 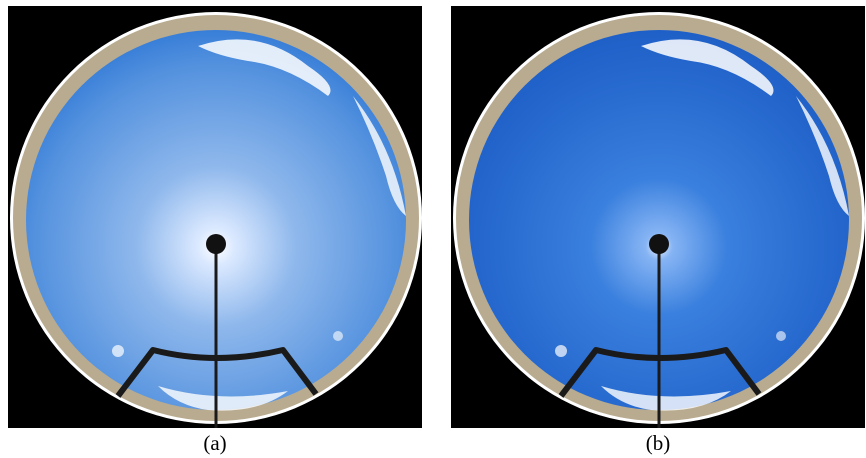 What do you see at coordinates (658, 443) in the screenshot?
I see `caption-b: (b)` at bounding box center [658, 443].